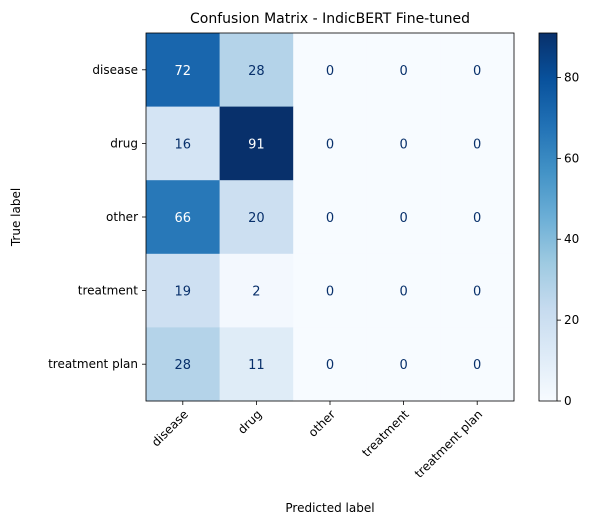 The height and width of the screenshot is (524, 593). I want to click on colorbar-tick-label: 80, so click(571, 77).